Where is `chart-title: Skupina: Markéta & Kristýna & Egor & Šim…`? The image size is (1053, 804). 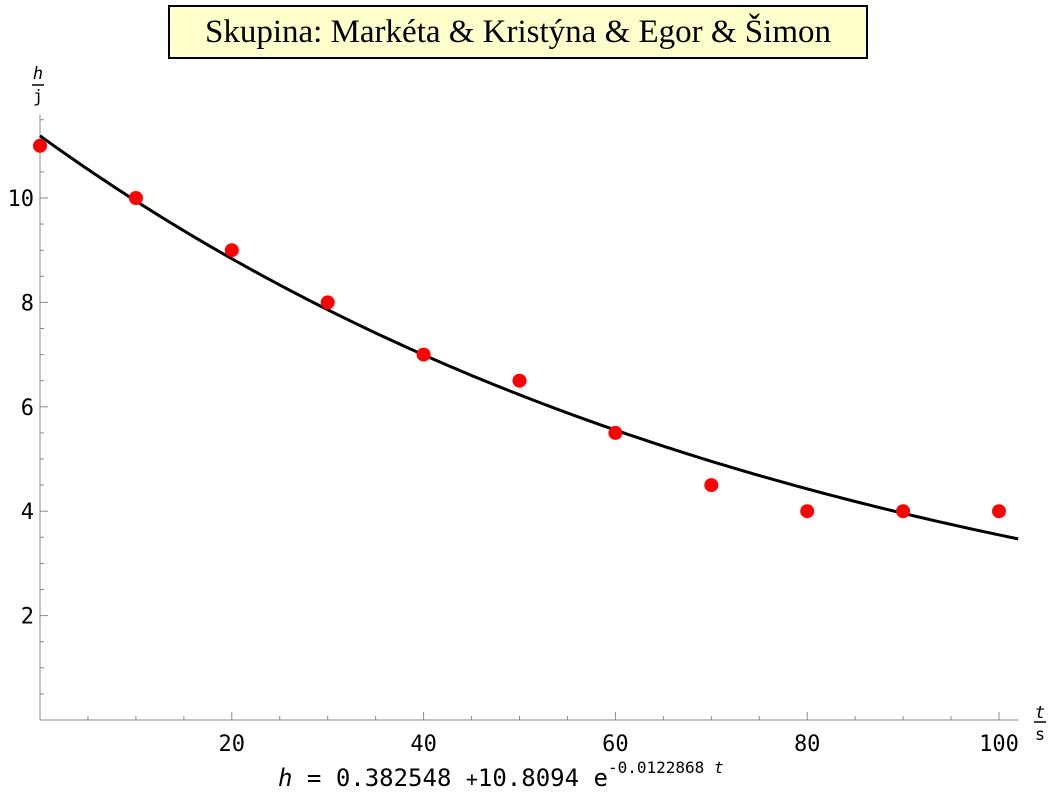
chart-title: Skupina: Markéta & Kristýna & Egor & Šim… is located at coordinates (518, 32).